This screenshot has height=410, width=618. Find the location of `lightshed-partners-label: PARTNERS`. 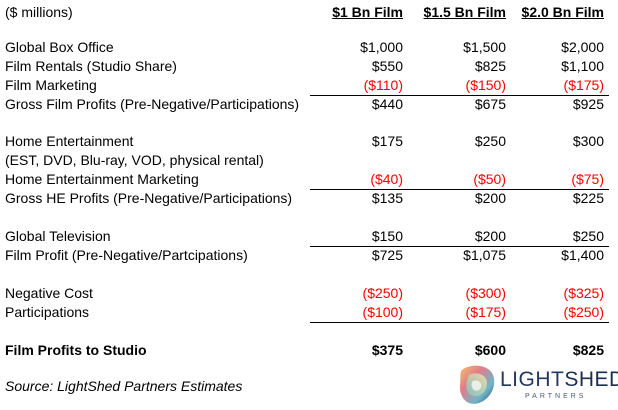

lightshed-partners-label: PARTNERS is located at coordinates (556, 396).